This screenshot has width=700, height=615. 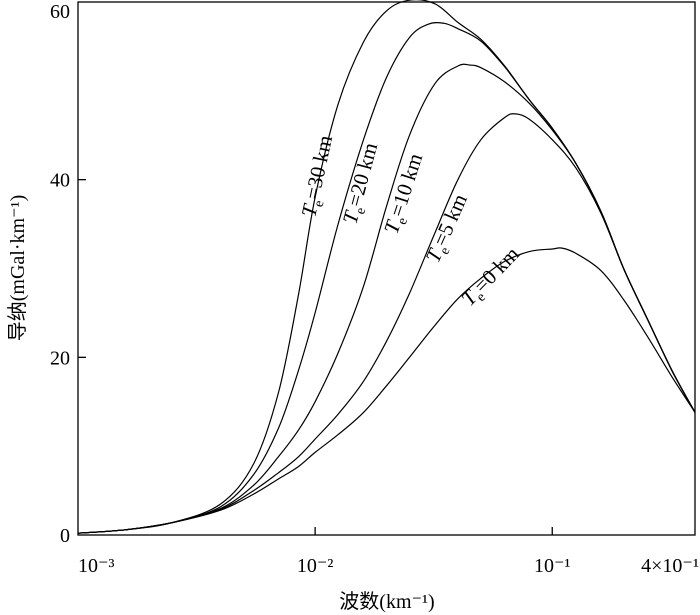 I want to click on x-tick-label: 4×10⁻¹, so click(x=670, y=566).